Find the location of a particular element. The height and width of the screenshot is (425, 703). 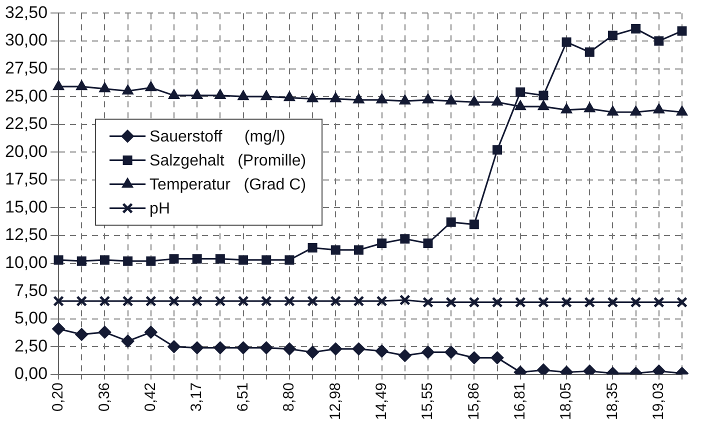

x-tick-label: 15,86 is located at coordinates (473, 401).